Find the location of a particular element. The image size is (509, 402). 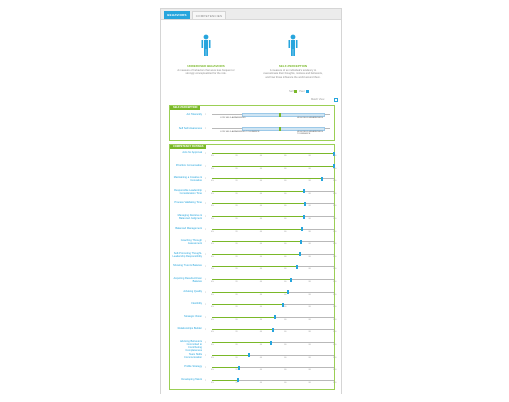

tab-competencies: Competencies is located at coordinates (209, 15).